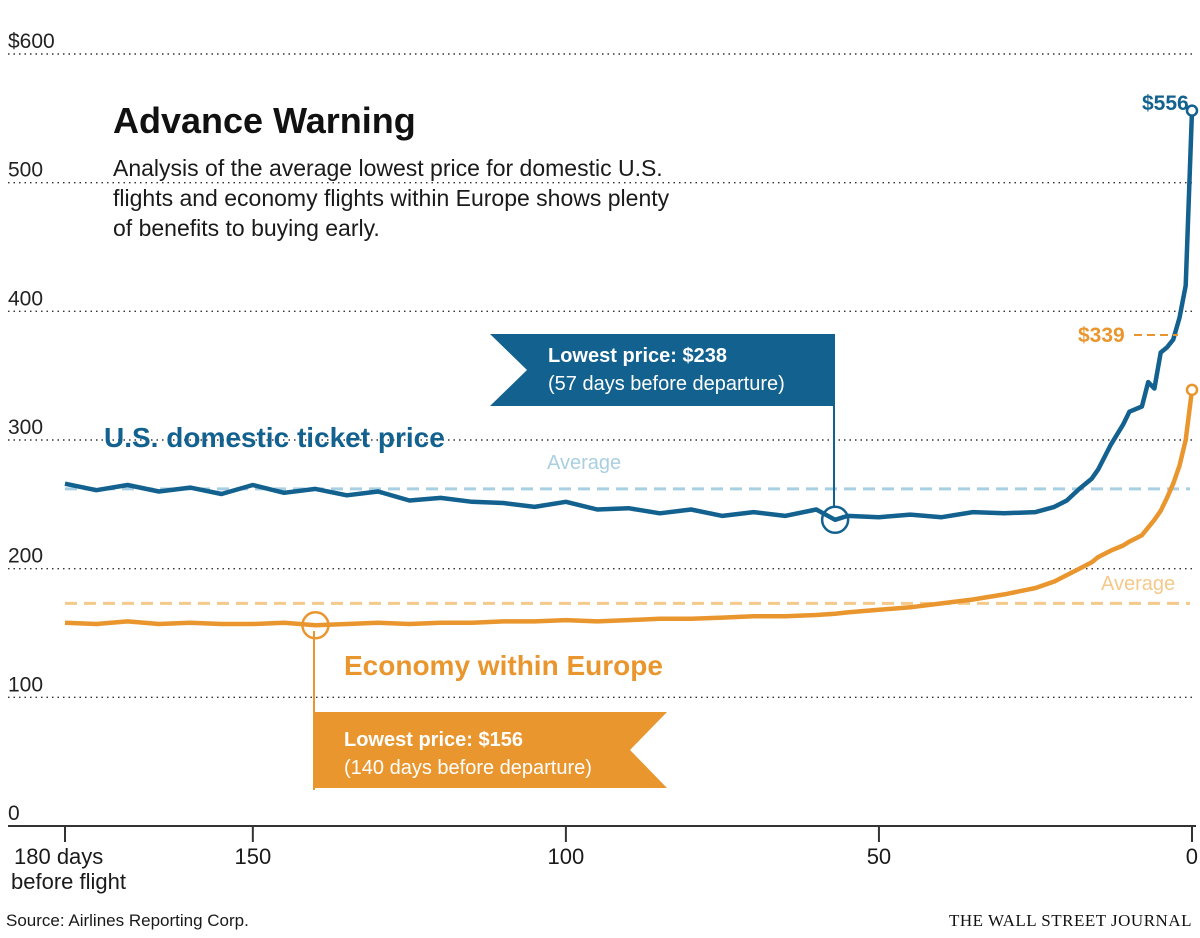  Describe the element at coordinates (14, 813) in the screenshot. I see `y-tick-label: 0` at that location.